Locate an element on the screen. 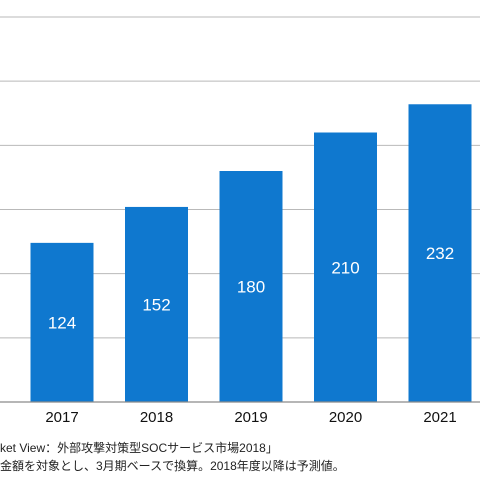 This screenshot has height=480, width=480. data-label-2018: 152 is located at coordinates (156, 304).